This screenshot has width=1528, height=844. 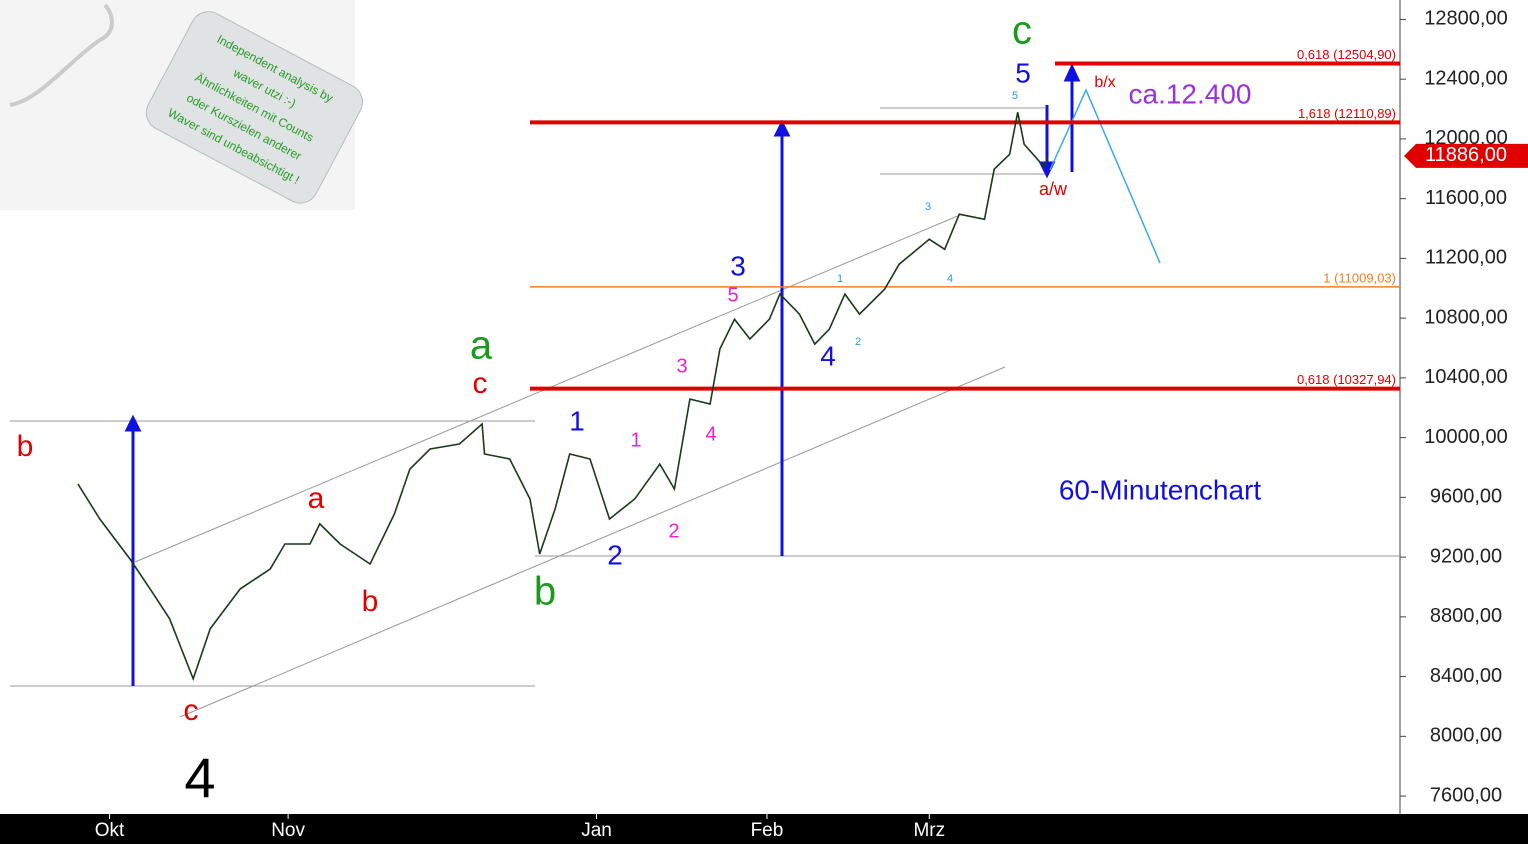 I want to click on tag-string, so click(x=61, y=55).